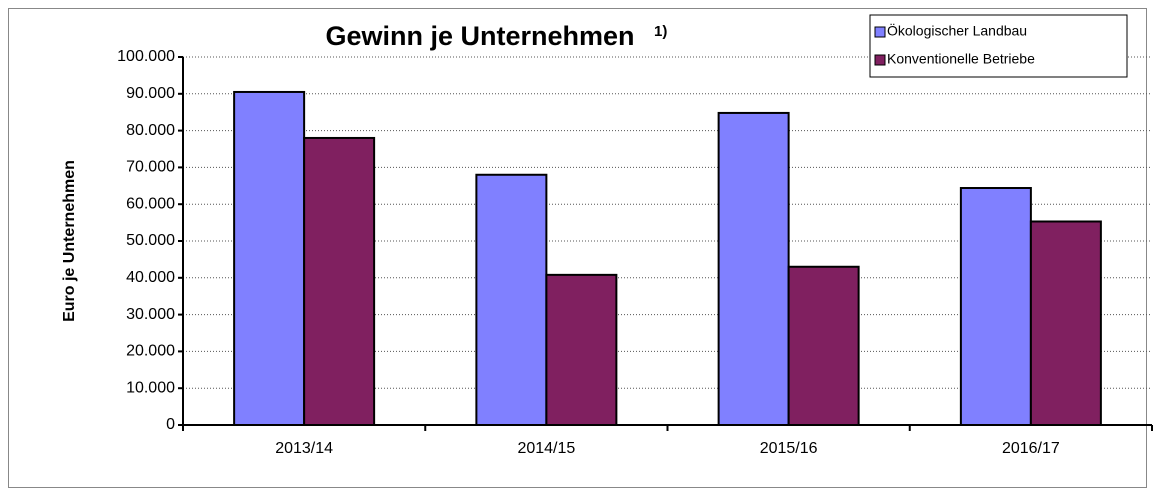 The width and height of the screenshot is (1155, 498). I want to click on title-note: 1), so click(660, 31).